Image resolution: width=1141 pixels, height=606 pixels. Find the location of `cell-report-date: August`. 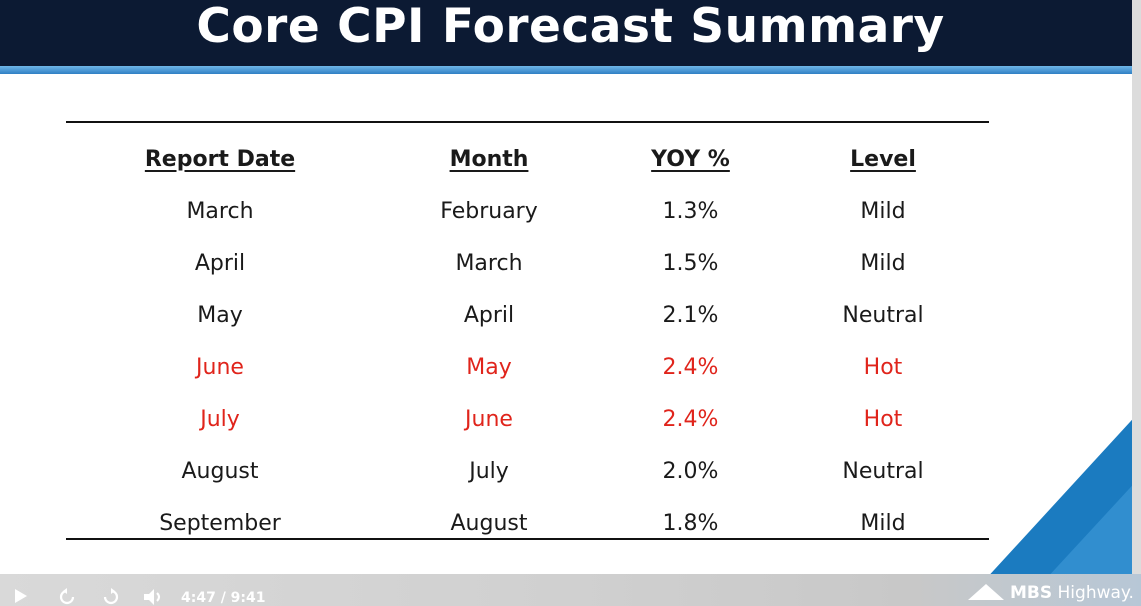

cell-report-date: August is located at coordinates (220, 471).